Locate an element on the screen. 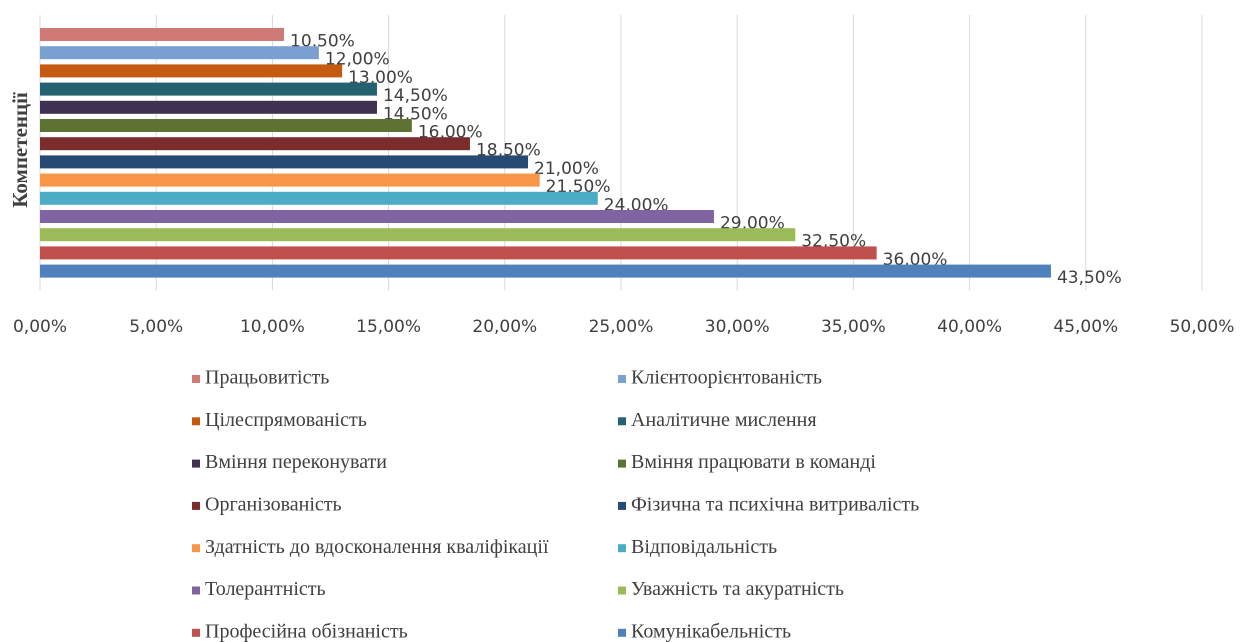 The image size is (1240, 642). legend-label: Відповідальність is located at coordinates (704, 547).